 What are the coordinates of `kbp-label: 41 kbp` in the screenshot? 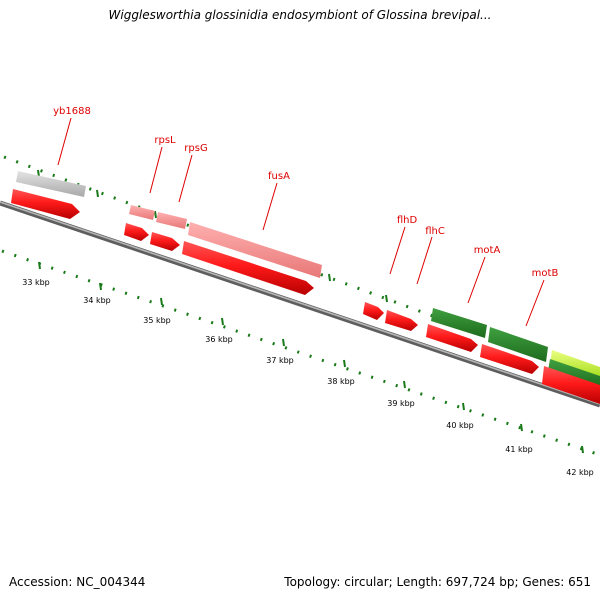 It's located at (519, 449).